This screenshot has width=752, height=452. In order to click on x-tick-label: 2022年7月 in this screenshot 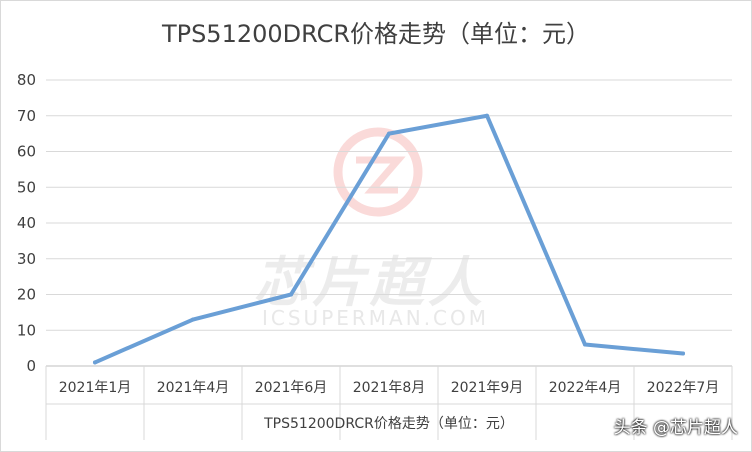, I will do `click(683, 388)`.